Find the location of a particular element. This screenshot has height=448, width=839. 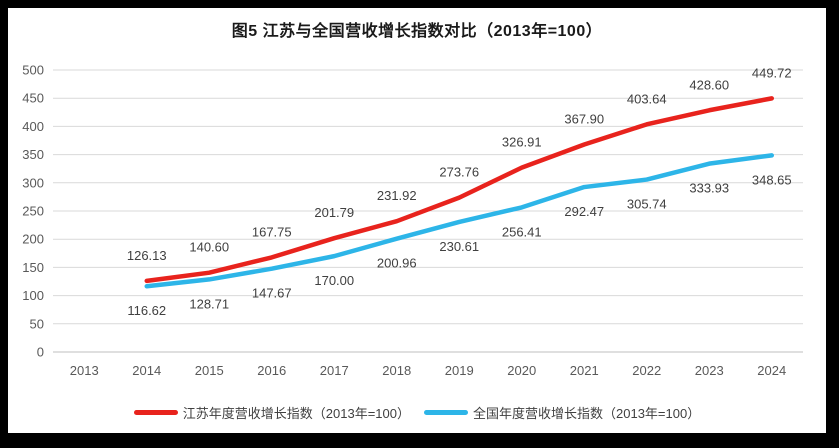

x-tick-label: 2019 is located at coordinates (459, 370).